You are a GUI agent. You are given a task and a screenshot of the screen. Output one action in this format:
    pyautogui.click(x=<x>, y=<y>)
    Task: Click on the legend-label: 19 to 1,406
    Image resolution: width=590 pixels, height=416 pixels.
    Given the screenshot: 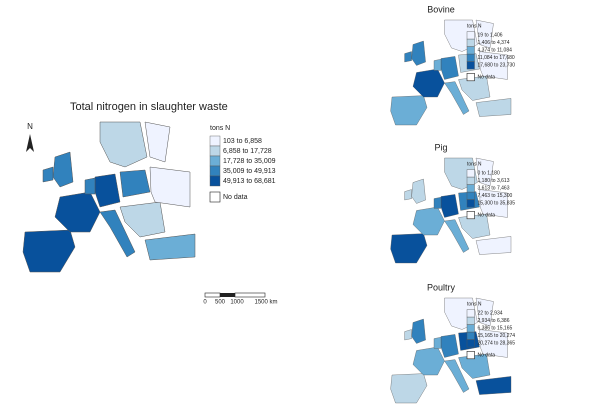 What is the action you would take?
    pyautogui.click(x=490, y=36)
    